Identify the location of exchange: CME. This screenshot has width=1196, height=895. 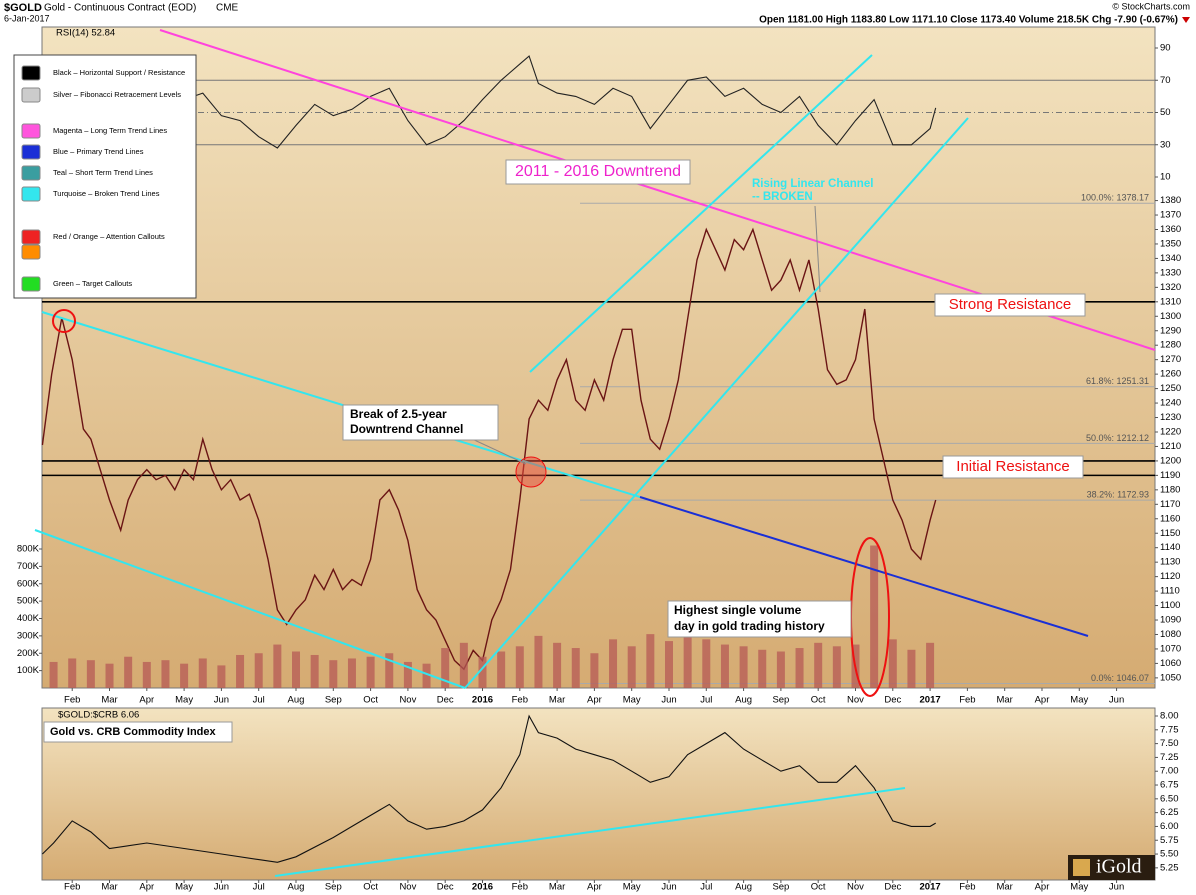
(227, 8).